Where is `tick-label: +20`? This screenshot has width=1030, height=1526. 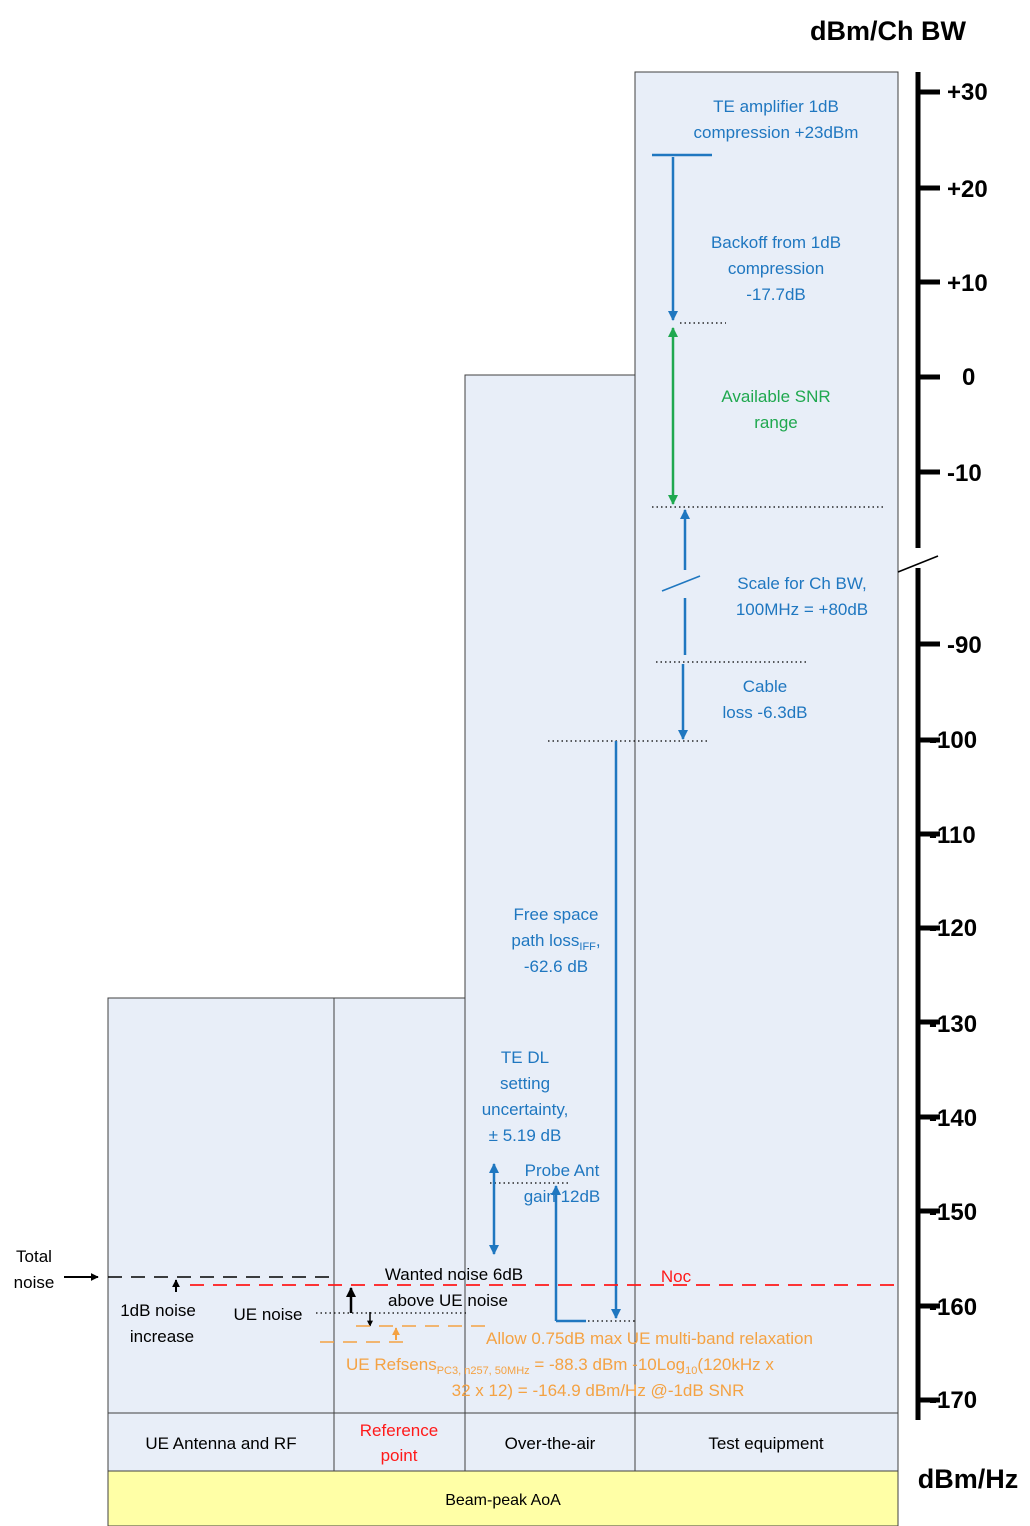
tick-label: +20 is located at coordinates (967, 189).